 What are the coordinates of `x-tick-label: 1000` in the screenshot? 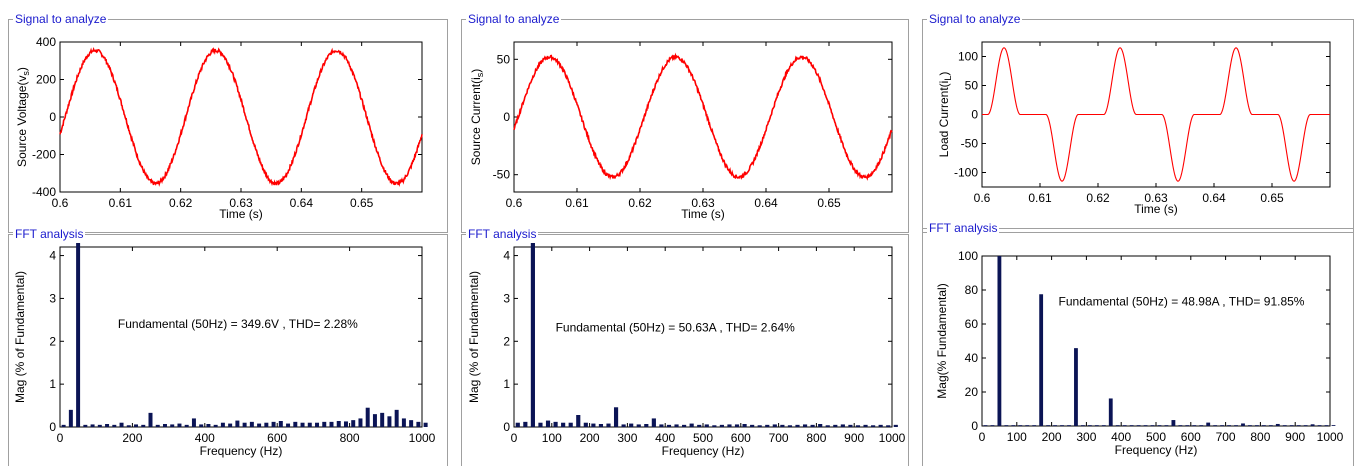 It's located at (892, 438).